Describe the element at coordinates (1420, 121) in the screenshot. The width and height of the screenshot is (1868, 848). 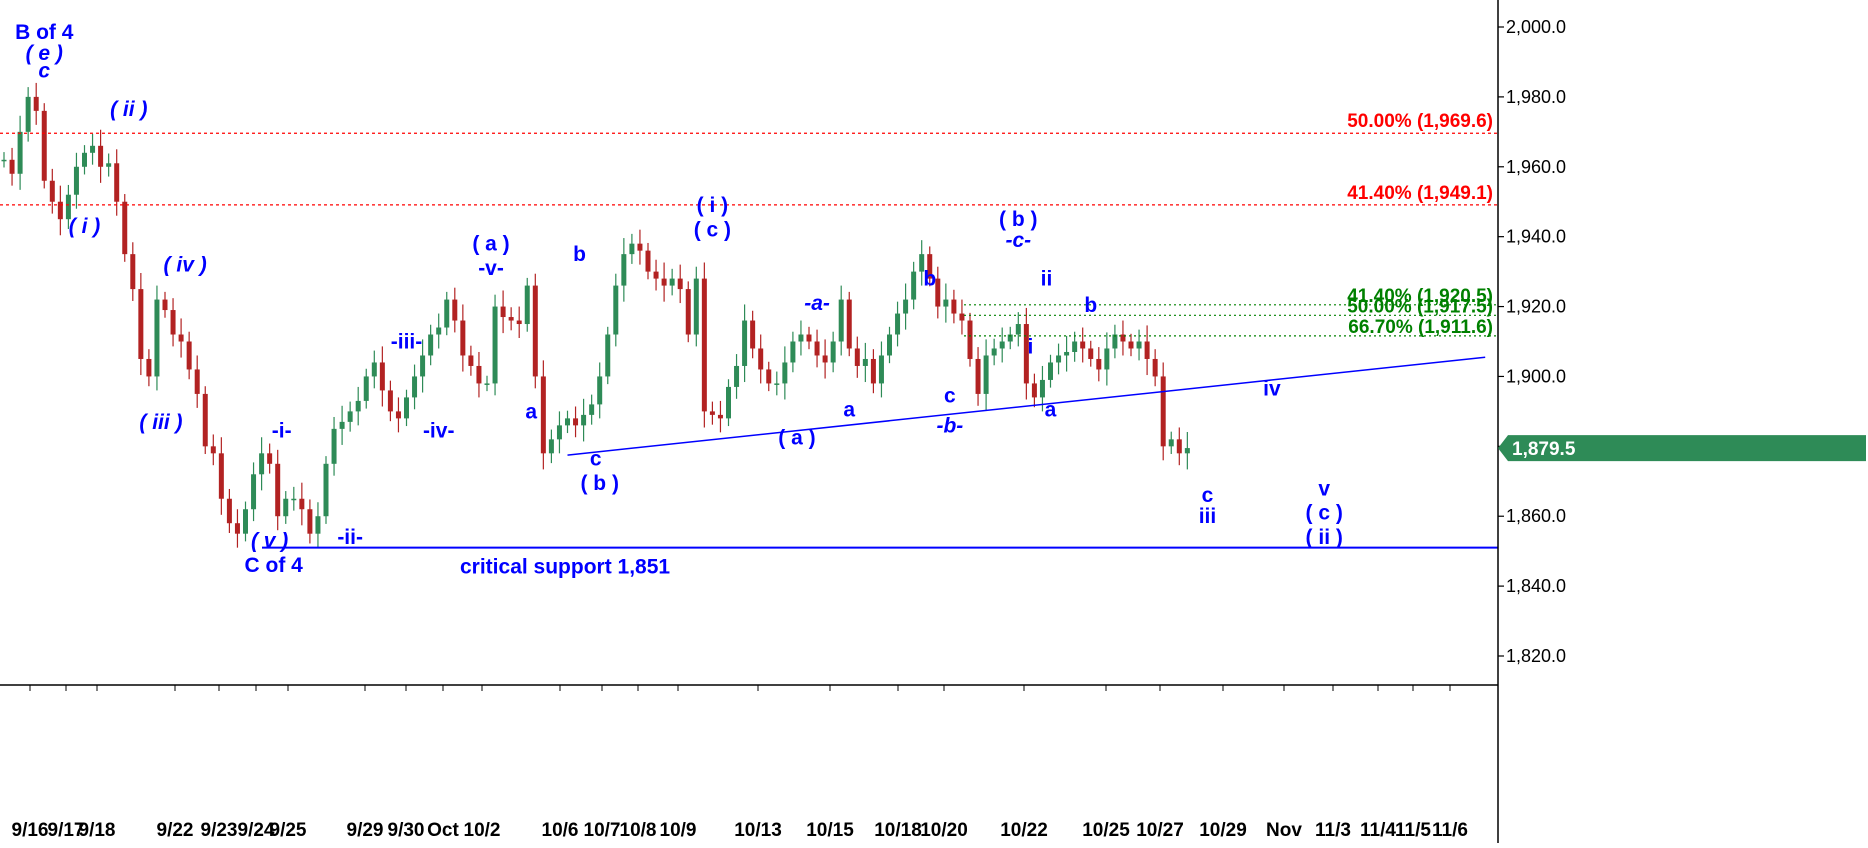
I see `fib-level-red-label: 50.00% (1,969.6)` at that location.